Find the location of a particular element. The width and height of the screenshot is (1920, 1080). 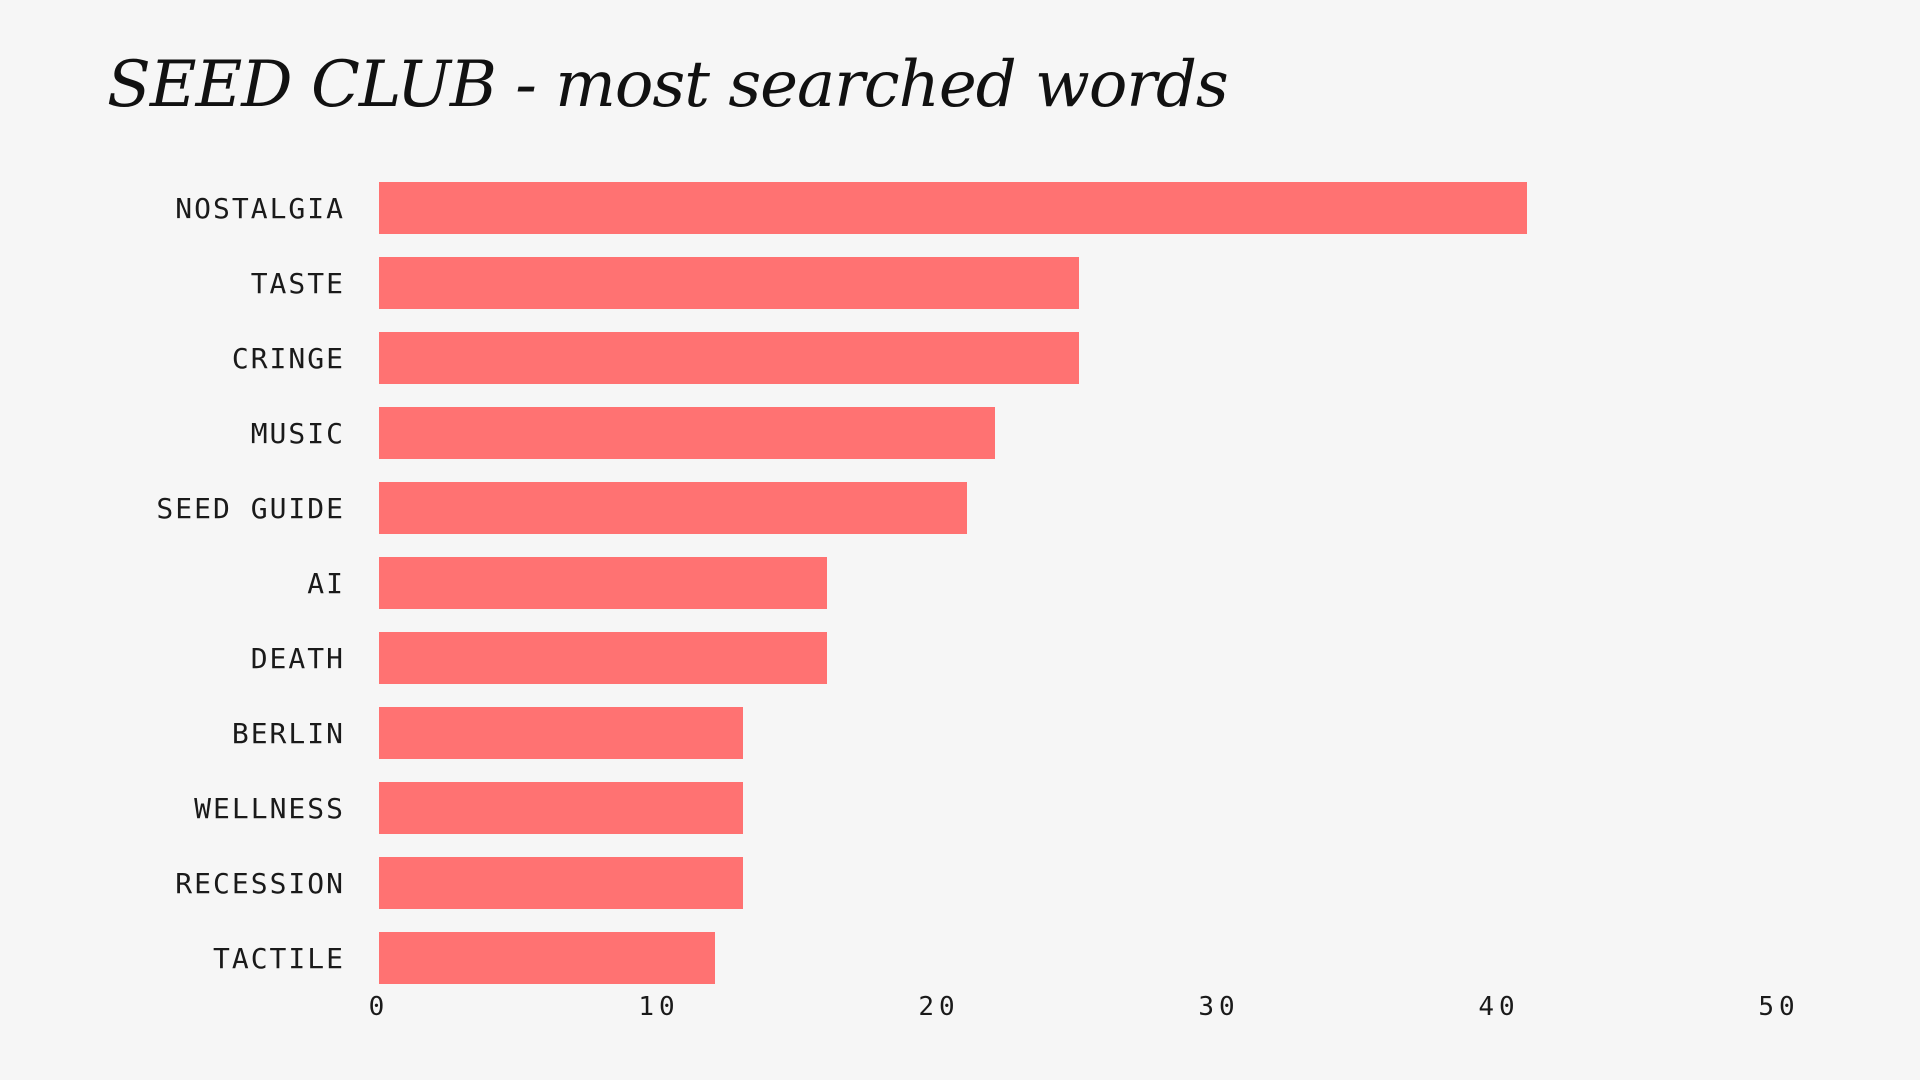

category-label-seed-guide: SEED GUIDE is located at coordinates (250, 508).